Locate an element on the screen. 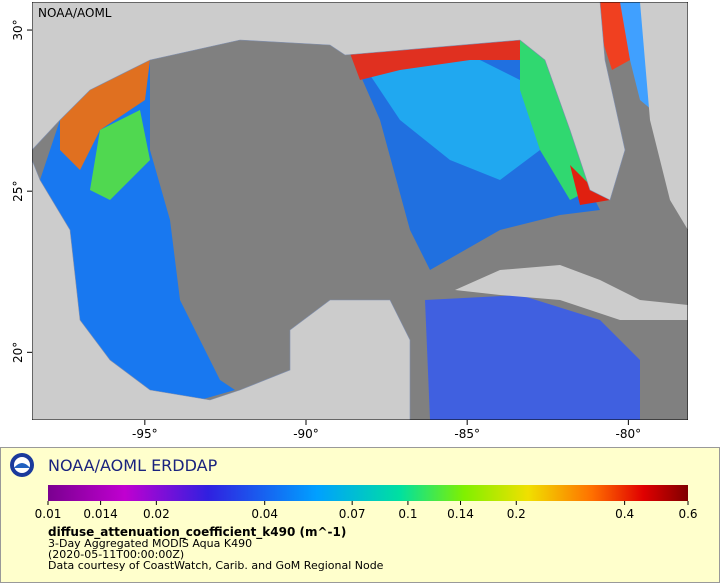  colorbar-tick-label: 0.01 is located at coordinates (48, 514).